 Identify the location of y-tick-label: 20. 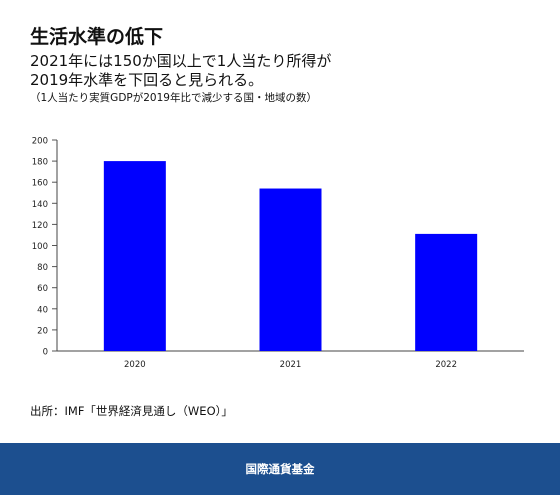
(42, 331).